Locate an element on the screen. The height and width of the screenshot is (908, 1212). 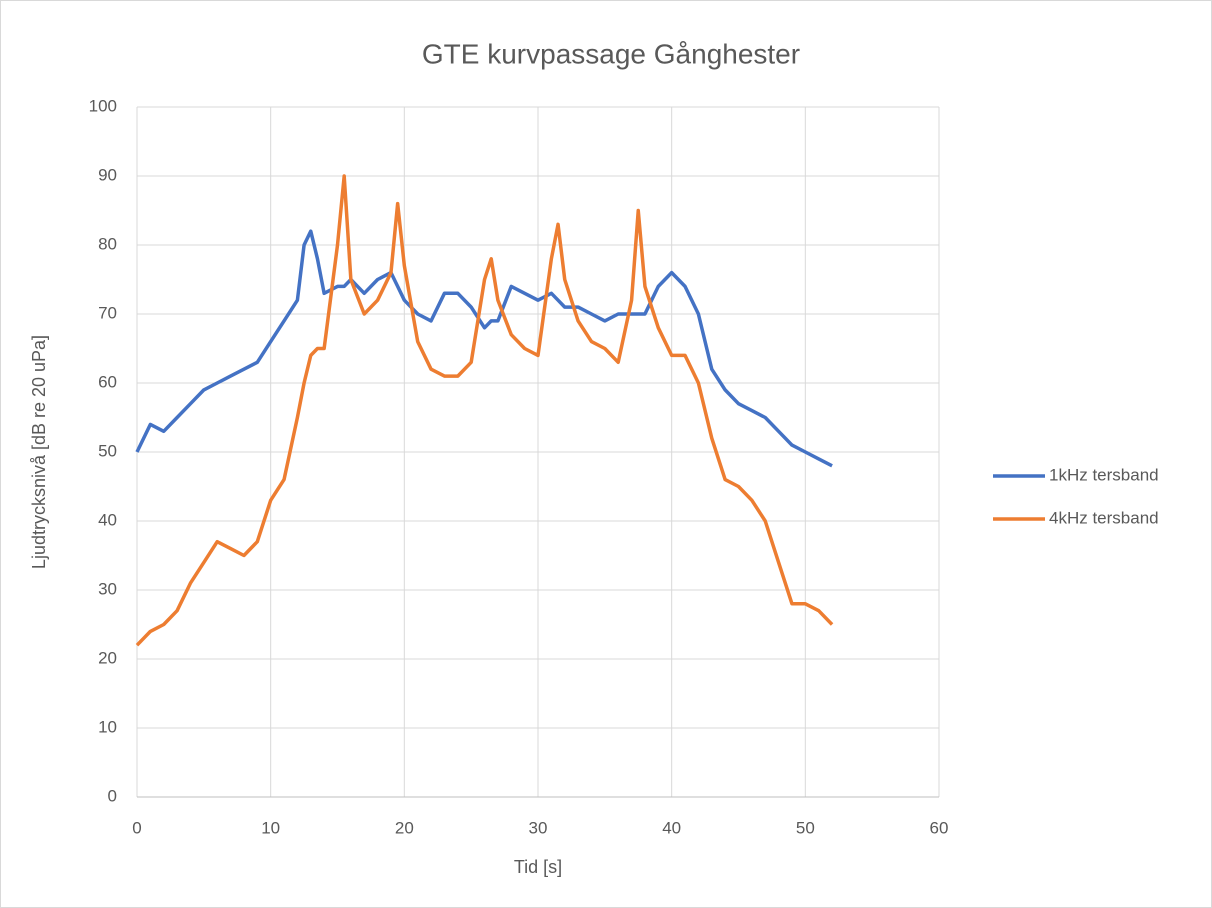
x-tick-label: 0 is located at coordinates (136, 827).